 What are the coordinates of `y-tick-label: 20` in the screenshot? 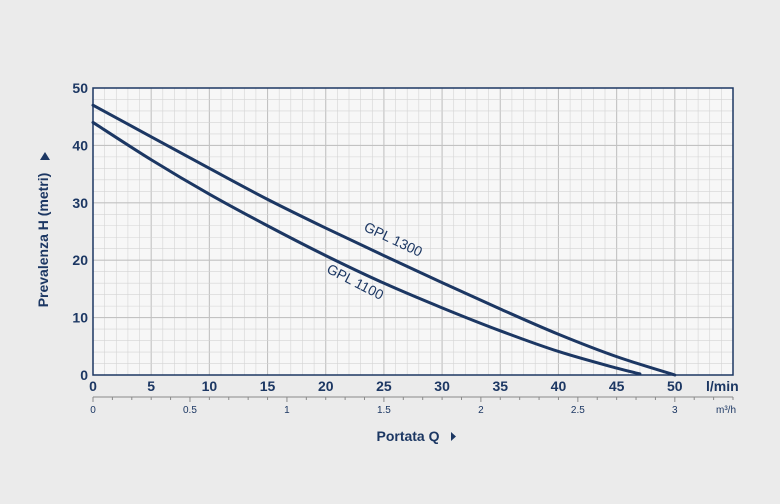 It's located at (80, 260).